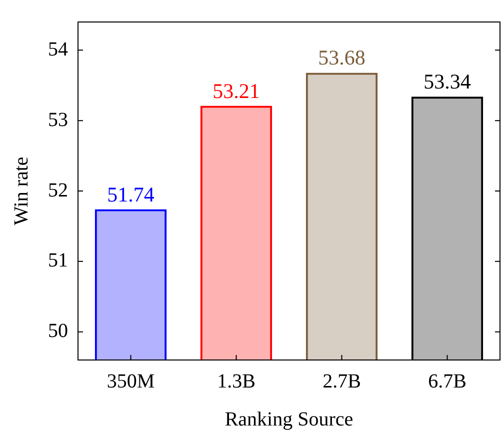  What do you see at coordinates (341, 381) in the screenshot?
I see `x-tick-label: 2.7B` at bounding box center [341, 381].